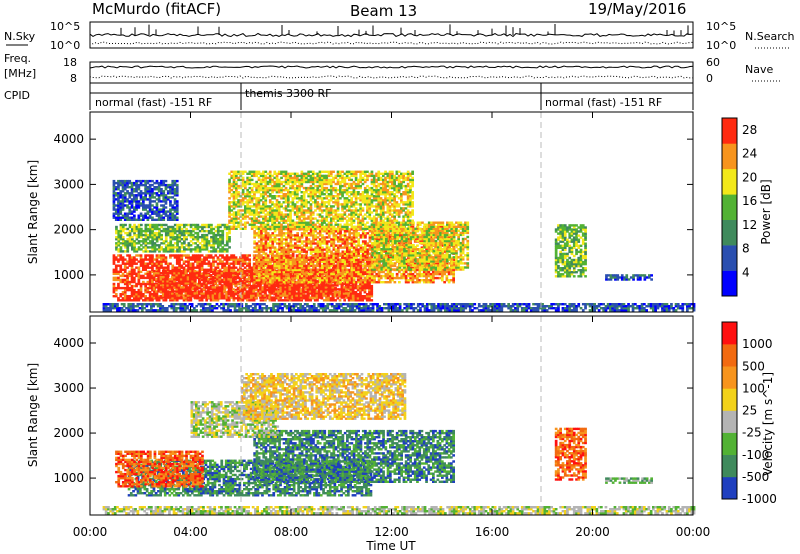 The height and width of the screenshot is (554, 800). Describe the element at coordinates (17, 58) in the screenshot. I see `freq-label: Freq.` at that location.